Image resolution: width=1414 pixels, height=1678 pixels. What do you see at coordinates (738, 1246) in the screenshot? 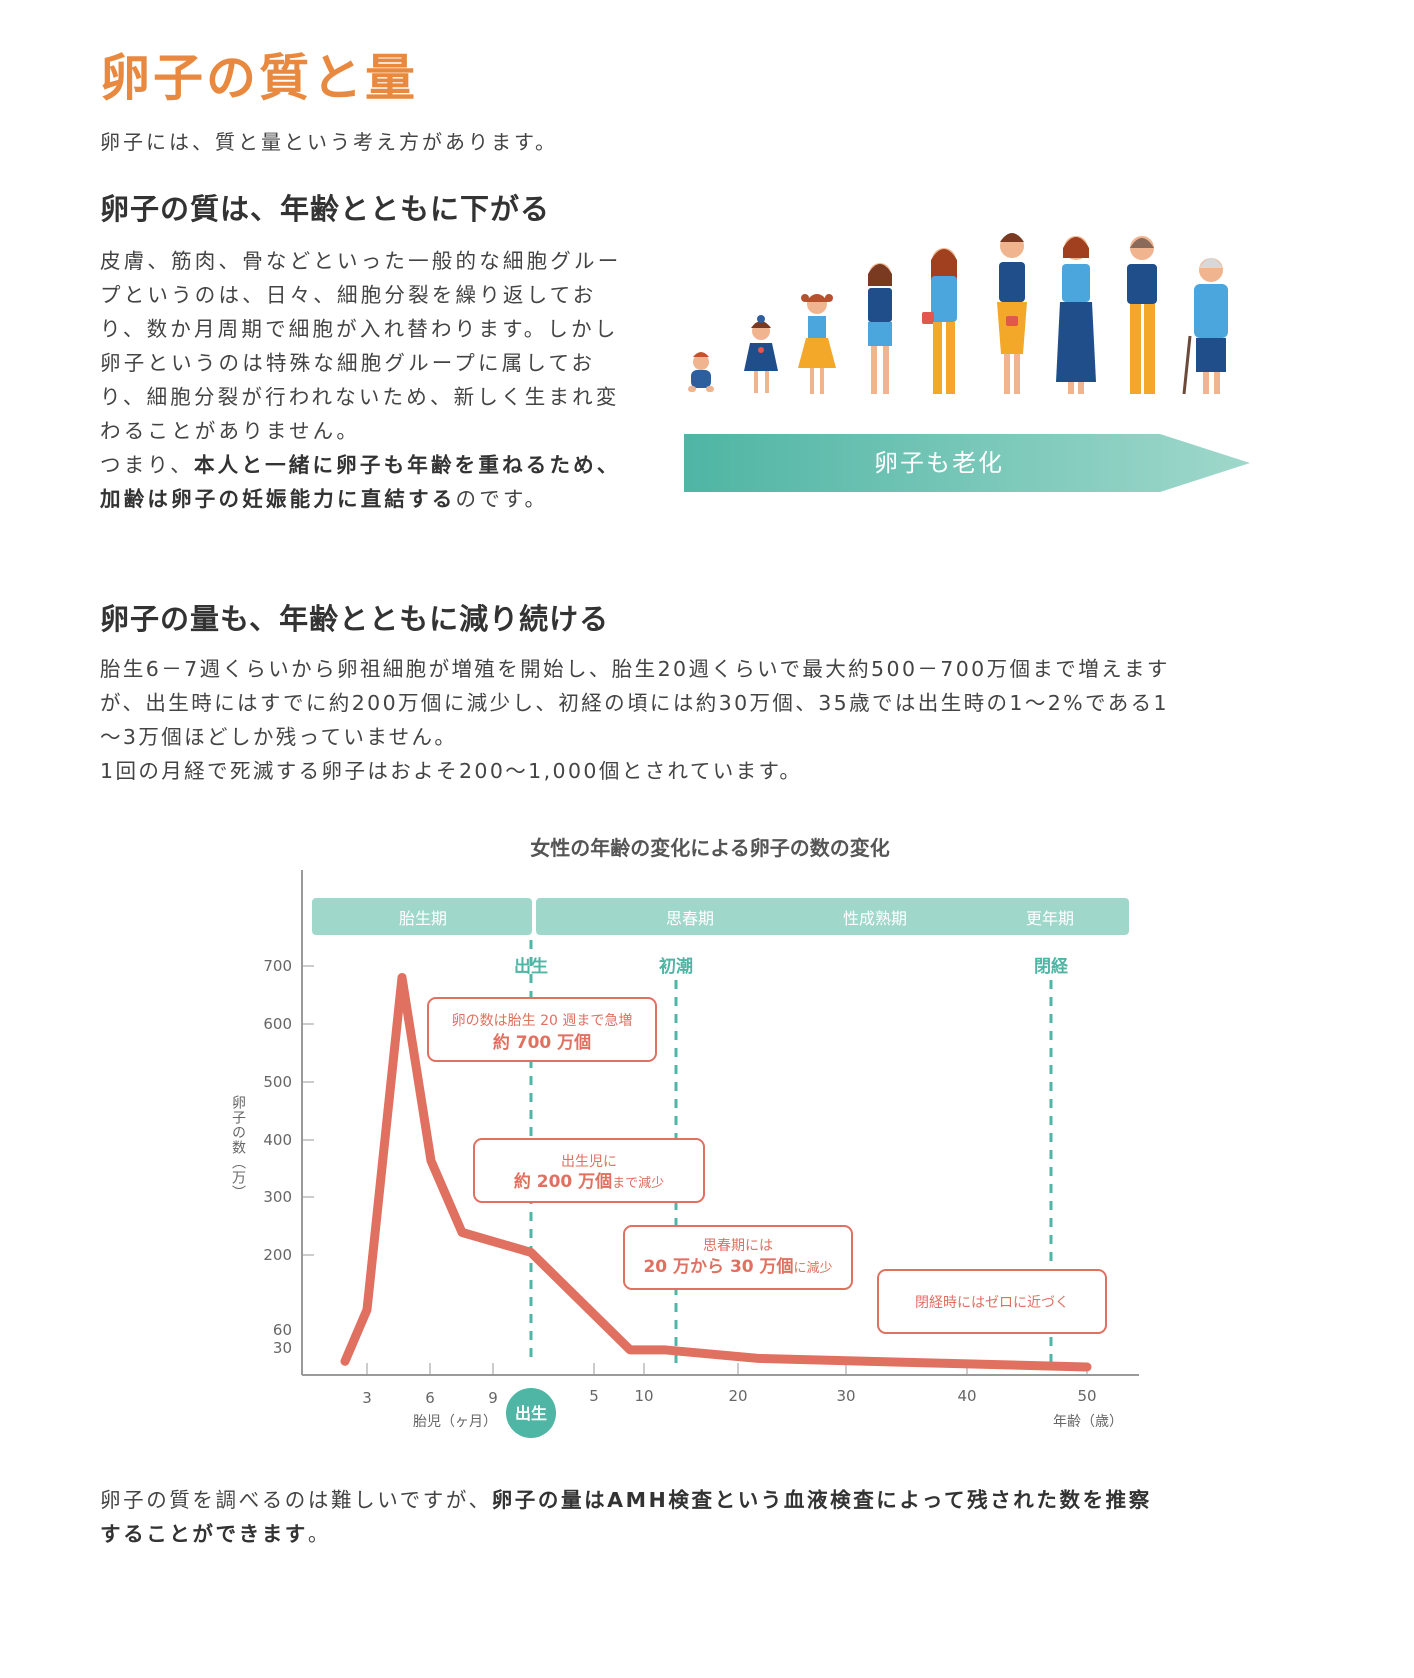
I see `annotation-text: 思春期には` at bounding box center [738, 1246].